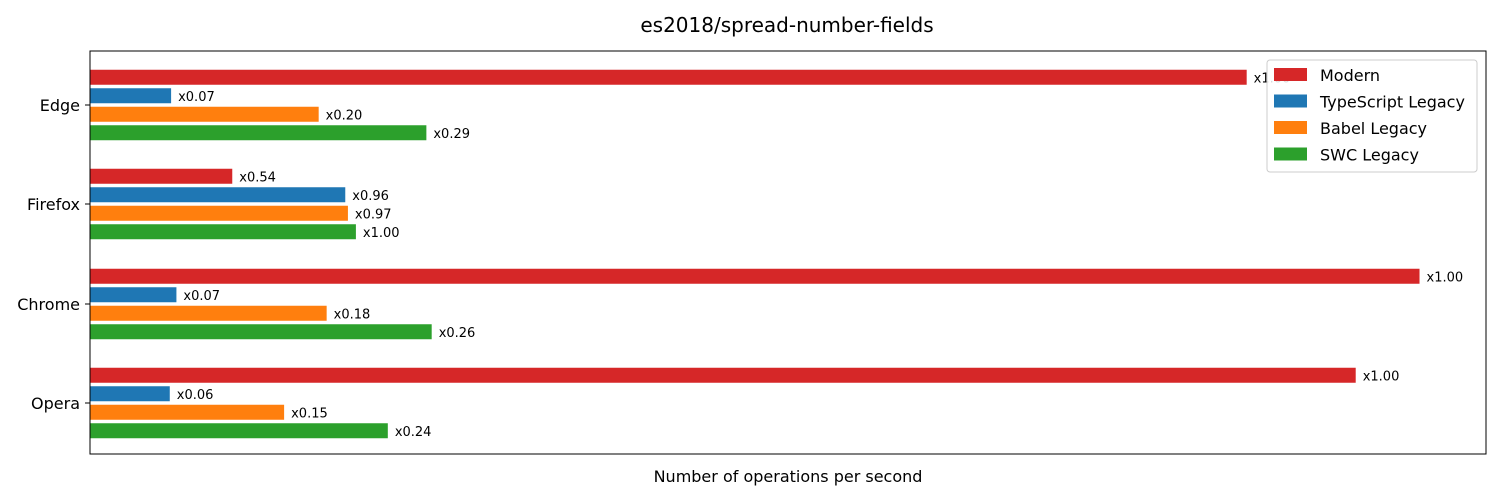 The height and width of the screenshot is (500, 1500). I want to click on legend-label: Babel Legacy, so click(1373, 128).